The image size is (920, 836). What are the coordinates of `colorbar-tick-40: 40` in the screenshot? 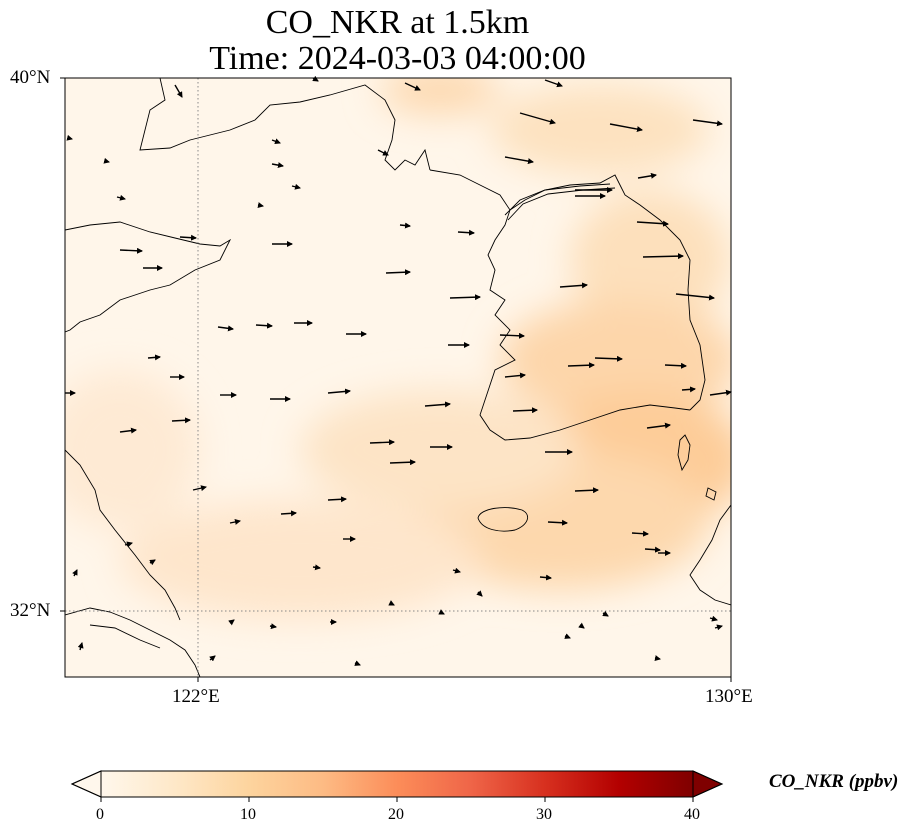 It's located at (692, 814).